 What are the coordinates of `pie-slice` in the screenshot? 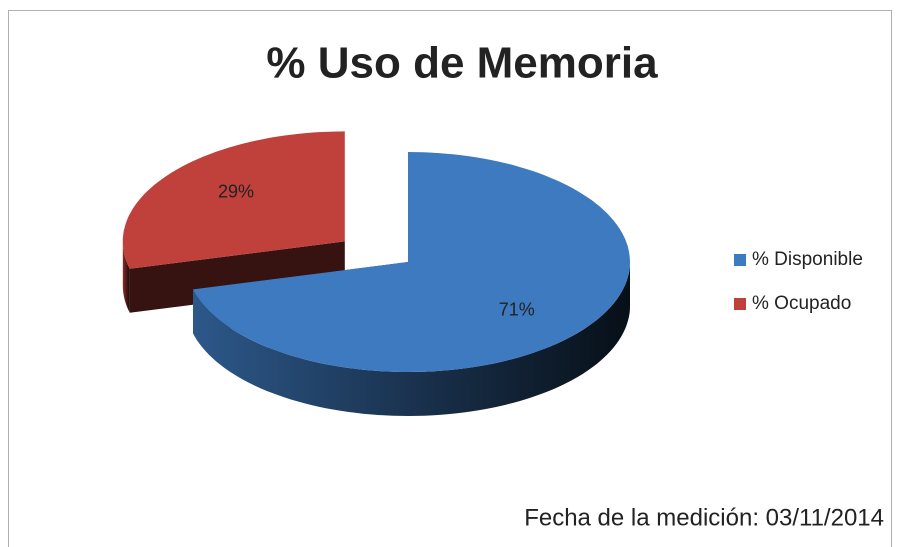 It's located at (233, 222).